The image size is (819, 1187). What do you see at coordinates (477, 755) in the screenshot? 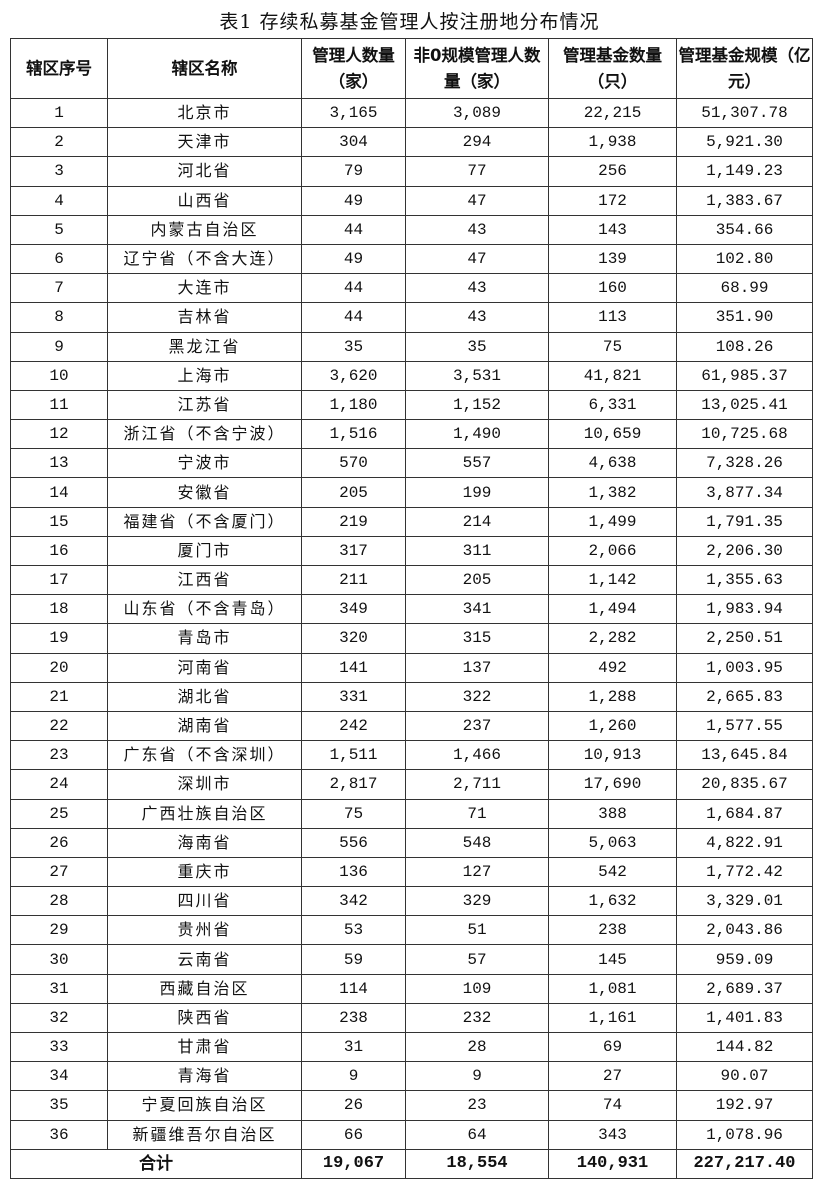
I see `cell-nonzero-manager-count: 1,466` at bounding box center [477, 755].